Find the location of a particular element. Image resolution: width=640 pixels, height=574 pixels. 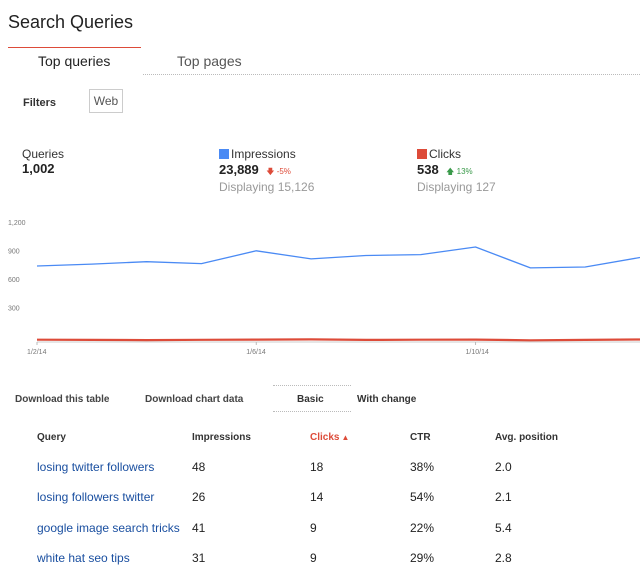

ctr-cell: 54% is located at coordinates (422, 497).